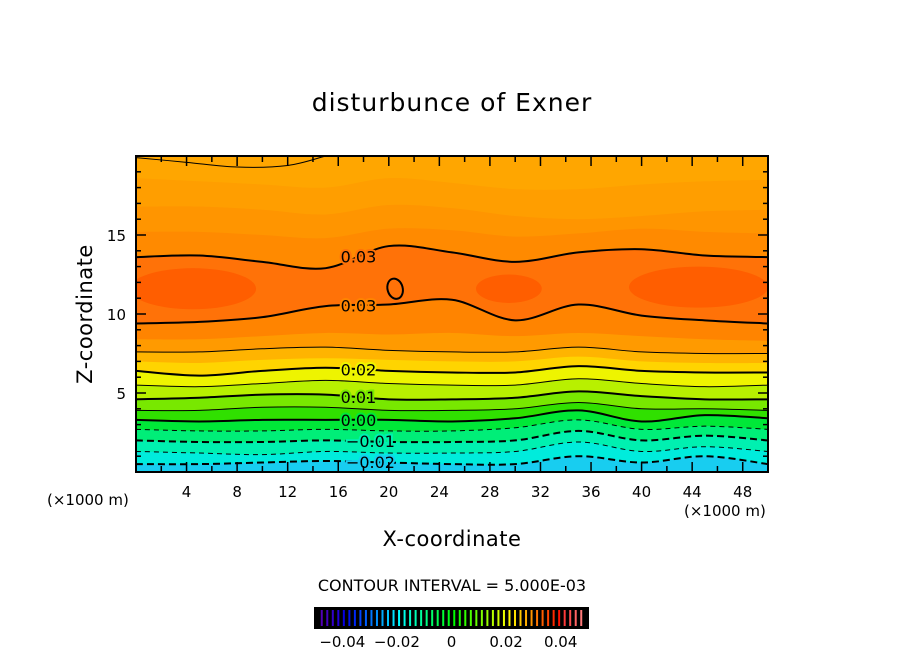 The image size is (904, 654). Describe the element at coordinates (395, 288) in the screenshot. I see `closed-contour` at that location.